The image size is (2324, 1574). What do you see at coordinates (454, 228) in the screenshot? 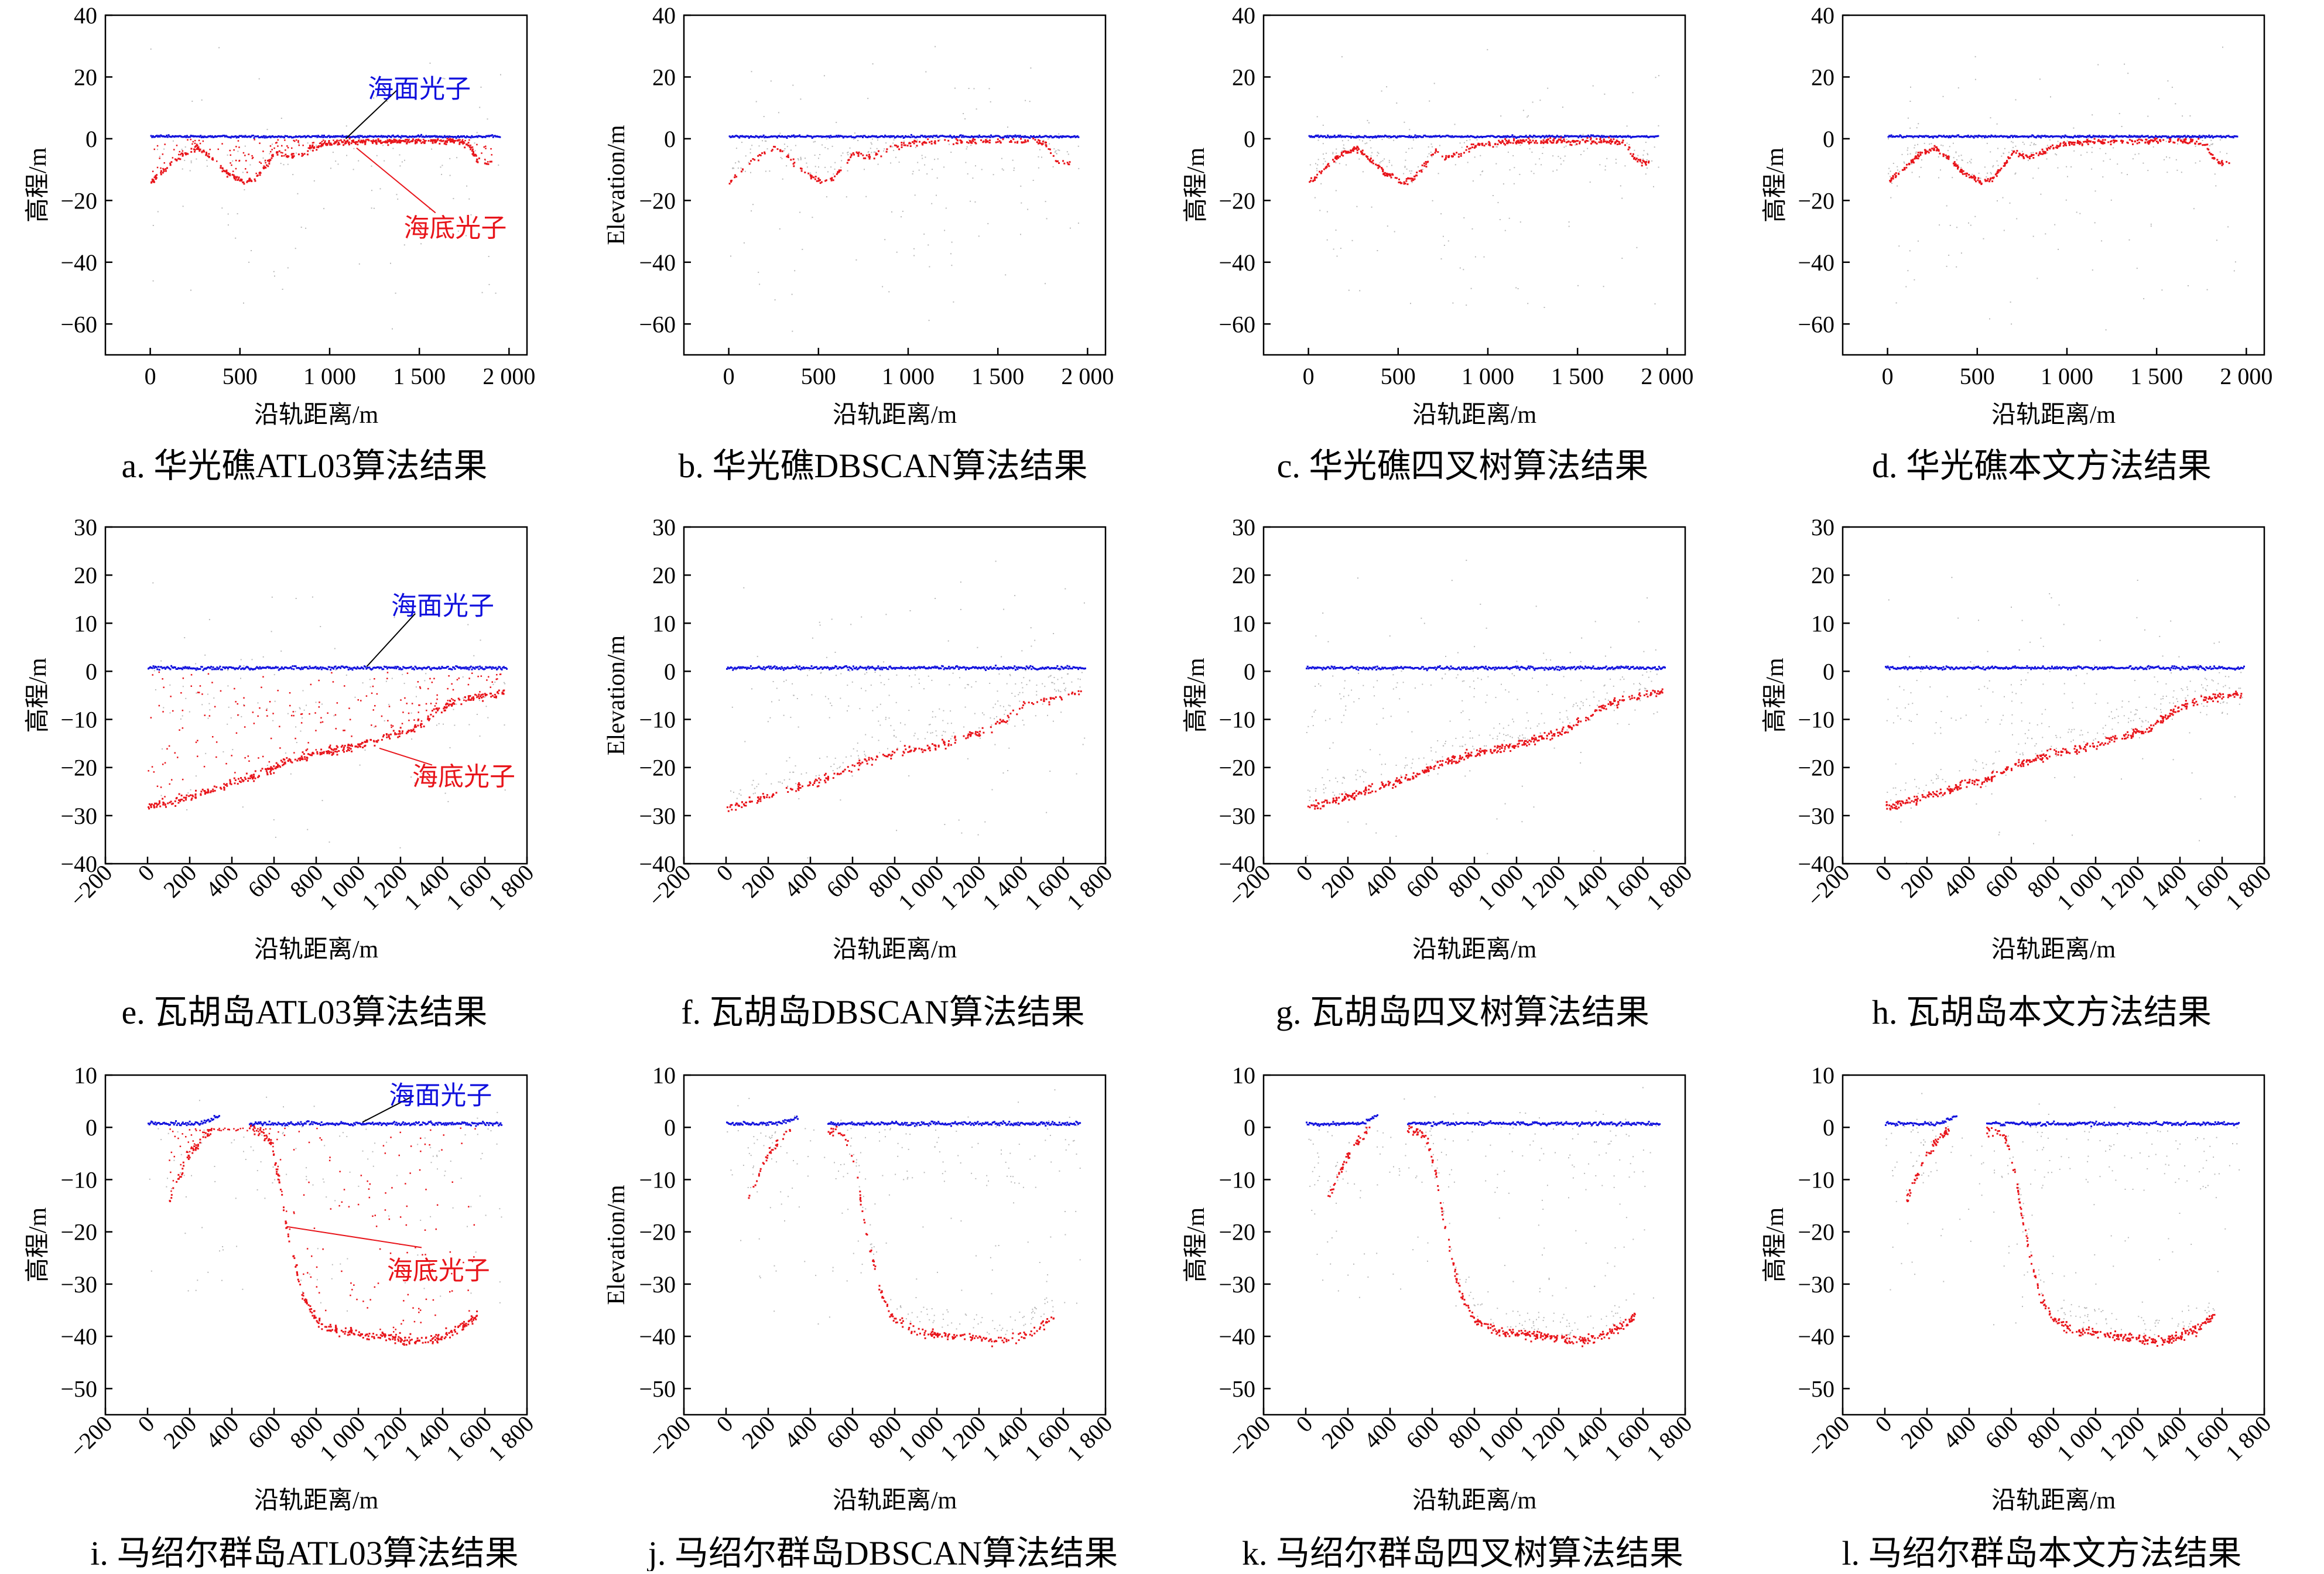
I see `sea-floor-annotation: 海底光子` at bounding box center [454, 228].